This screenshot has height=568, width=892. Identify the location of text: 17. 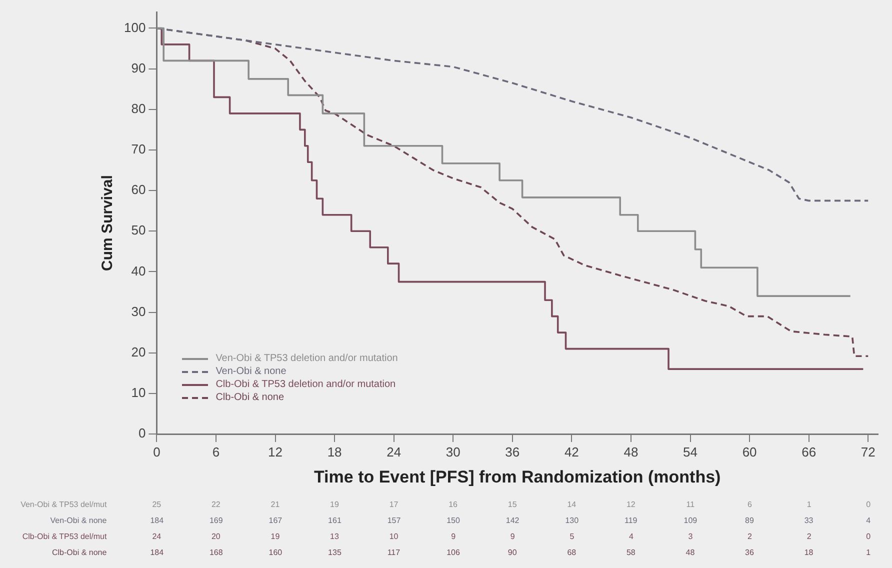
(393, 504).